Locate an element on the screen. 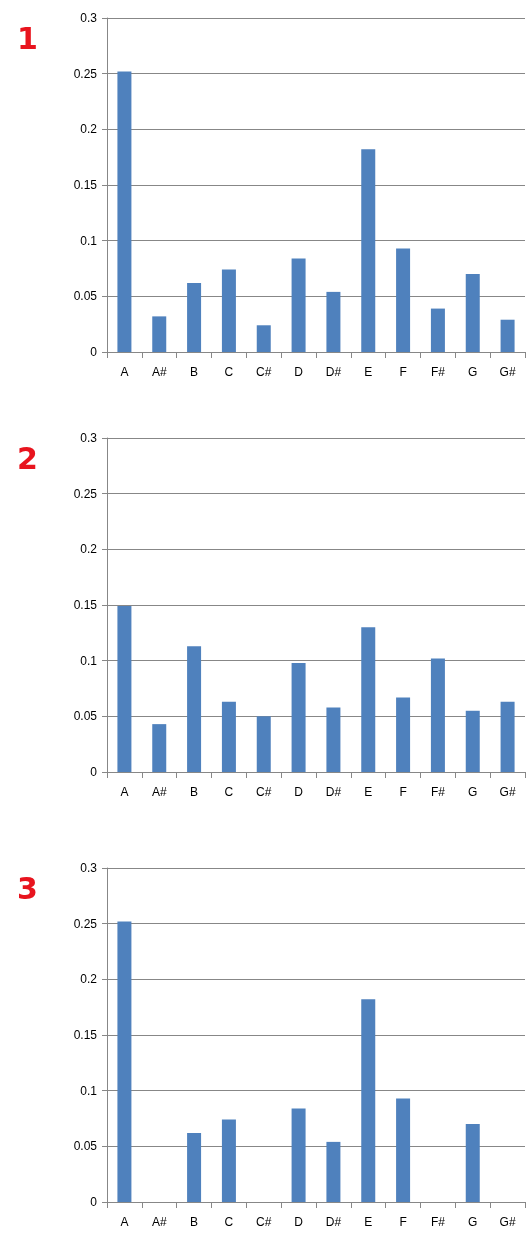 Image resolution: width=527 pixels, height=1239 pixels. chart-title: 1 is located at coordinates (27, 38).